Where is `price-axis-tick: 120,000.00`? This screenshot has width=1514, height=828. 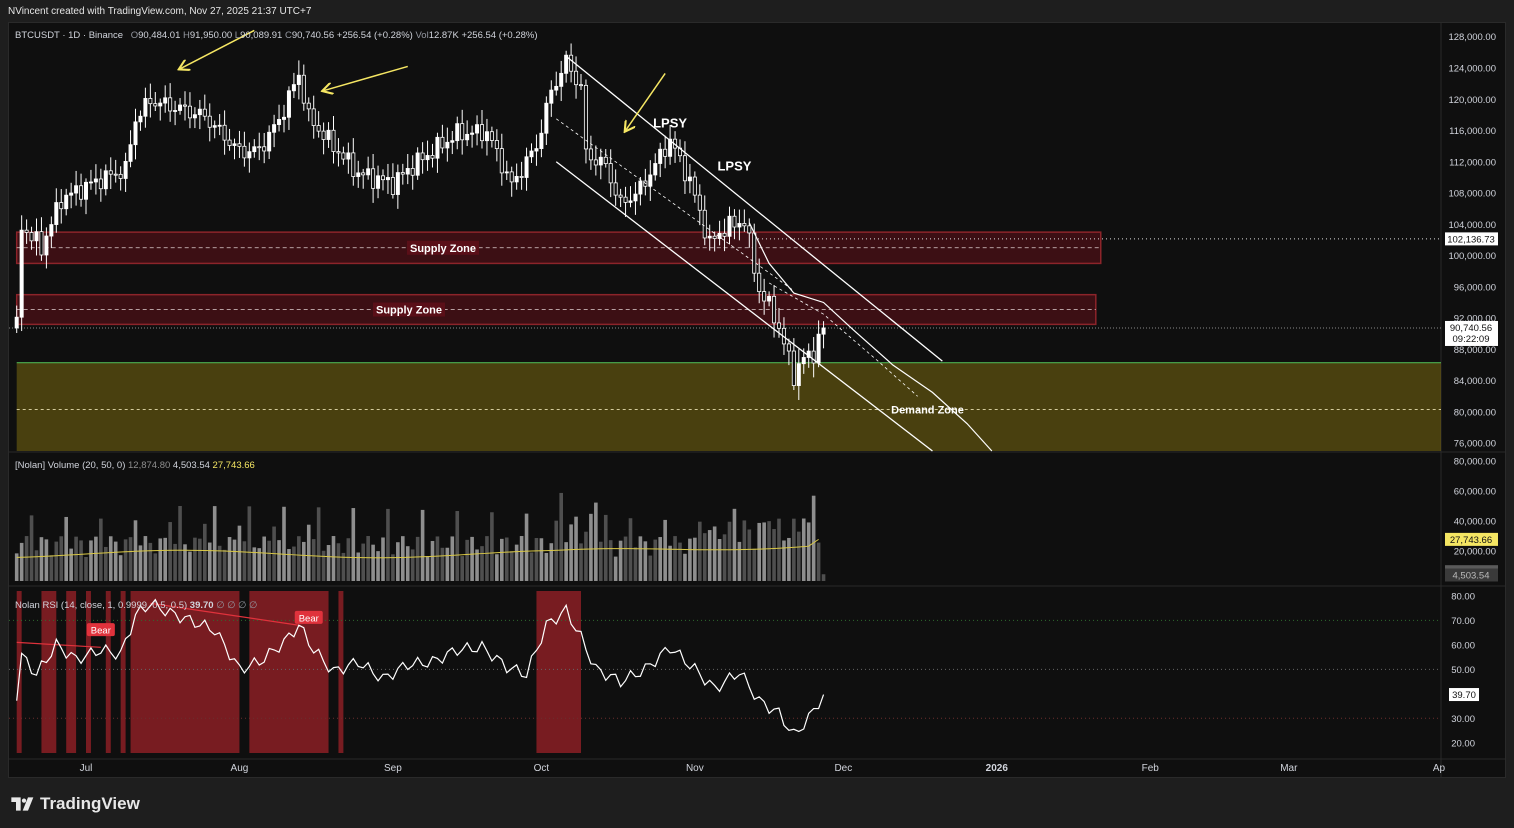
price-axis-tick: 120,000.00 is located at coordinates (1472, 100).